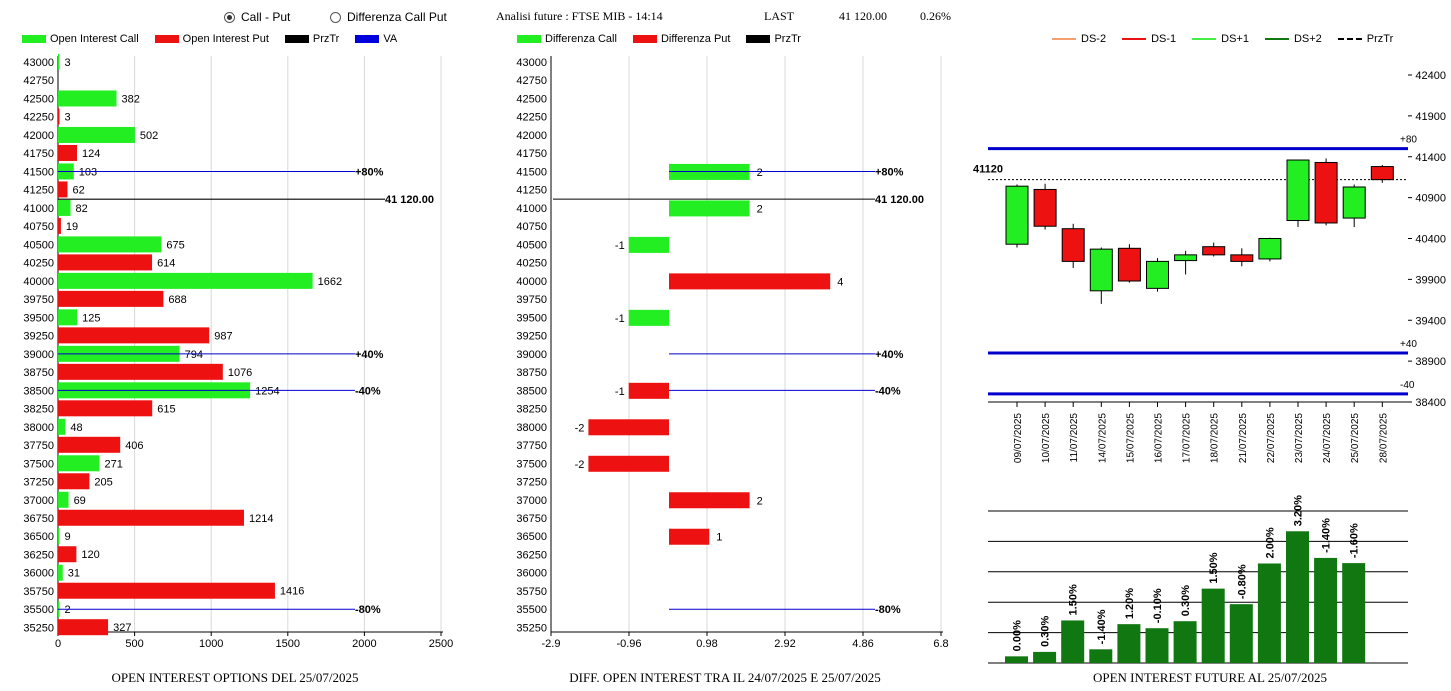 Image resolution: width=1451 pixels, height=691 pixels. What do you see at coordinates (369, 355) in the screenshot?
I see `oi-ref-label: +40%` at bounding box center [369, 355].